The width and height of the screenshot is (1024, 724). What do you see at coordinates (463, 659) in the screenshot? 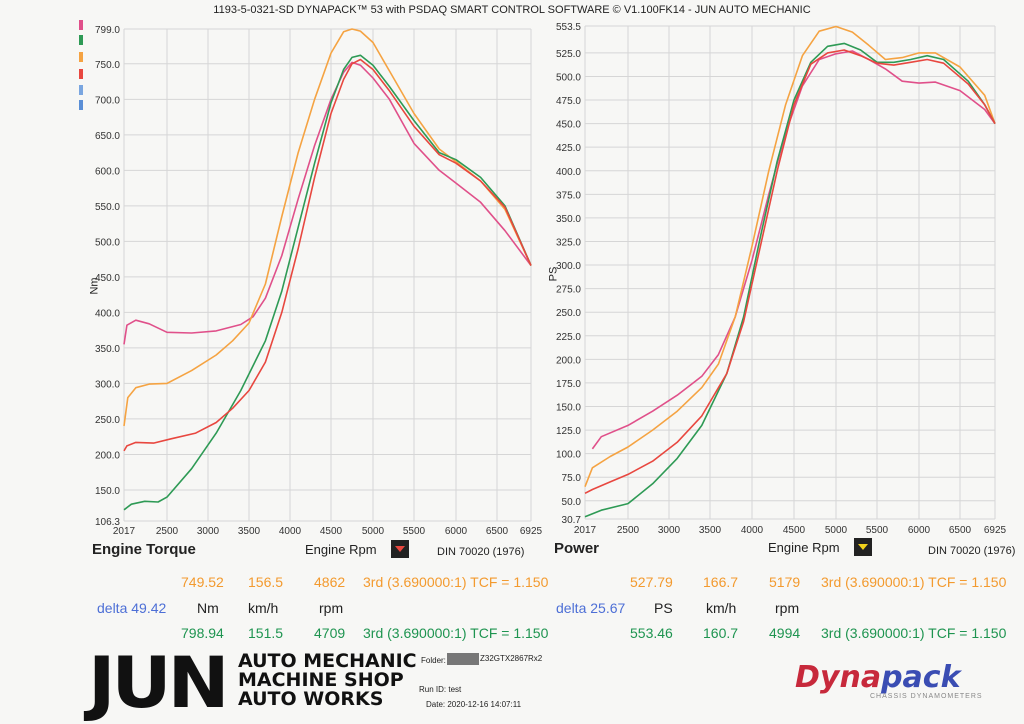
I see `redacted-block` at bounding box center [463, 659].